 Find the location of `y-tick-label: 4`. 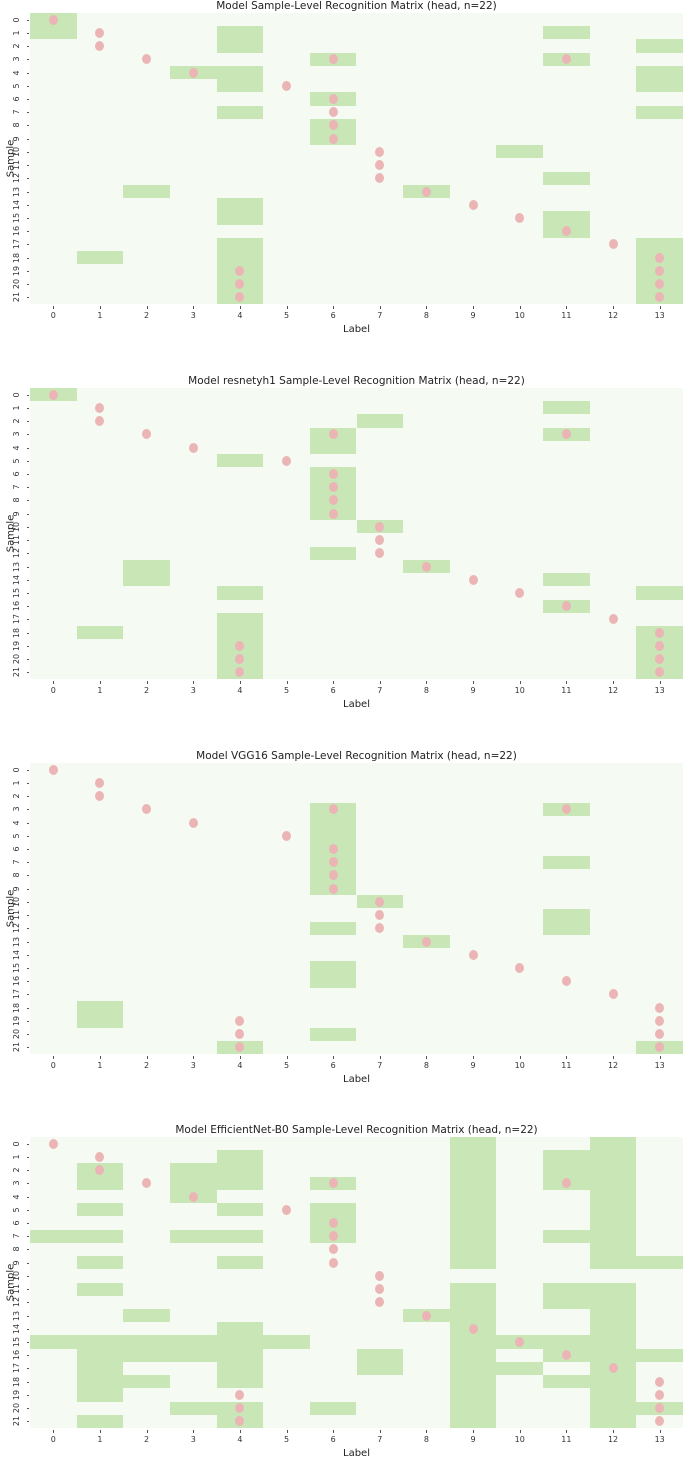

y-tick-label: 4 is located at coordinates (16, 72).